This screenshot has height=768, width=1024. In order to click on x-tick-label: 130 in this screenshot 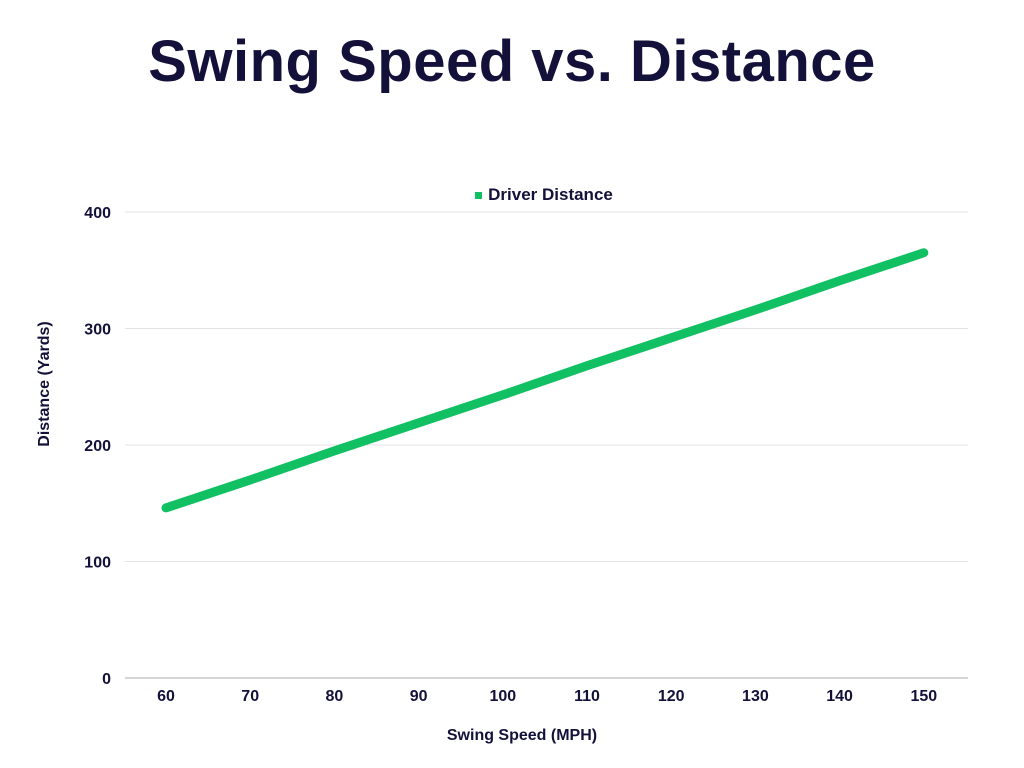, I will do `click(755, 696)`.